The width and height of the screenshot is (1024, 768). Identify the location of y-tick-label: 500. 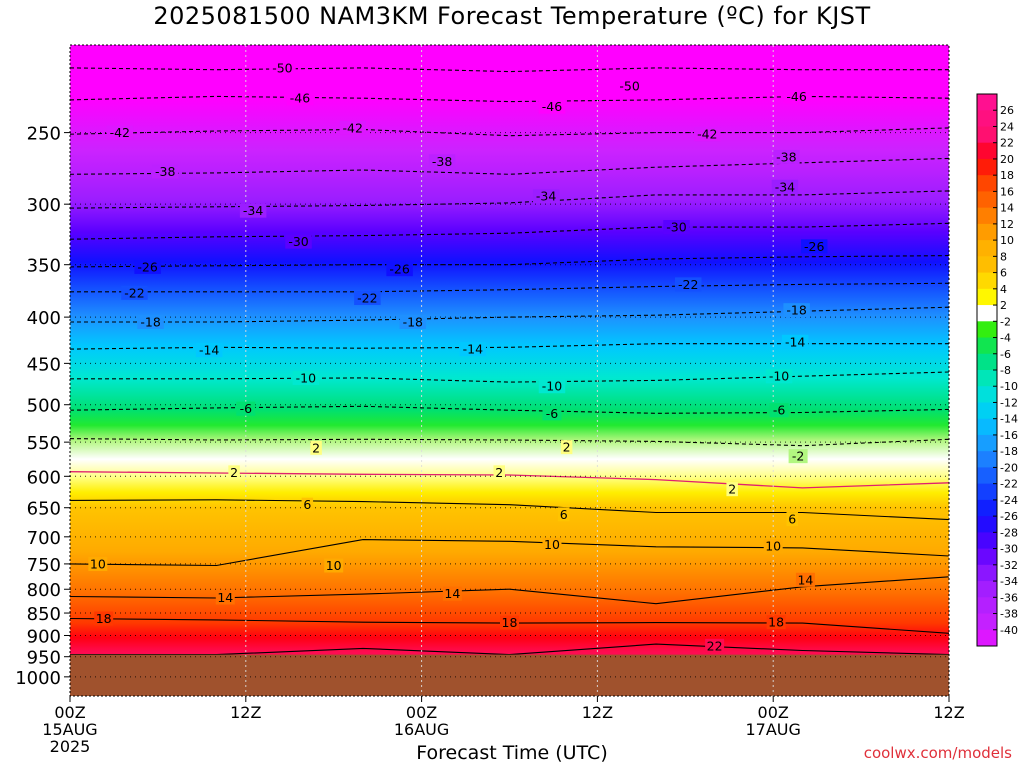
(44, 406).